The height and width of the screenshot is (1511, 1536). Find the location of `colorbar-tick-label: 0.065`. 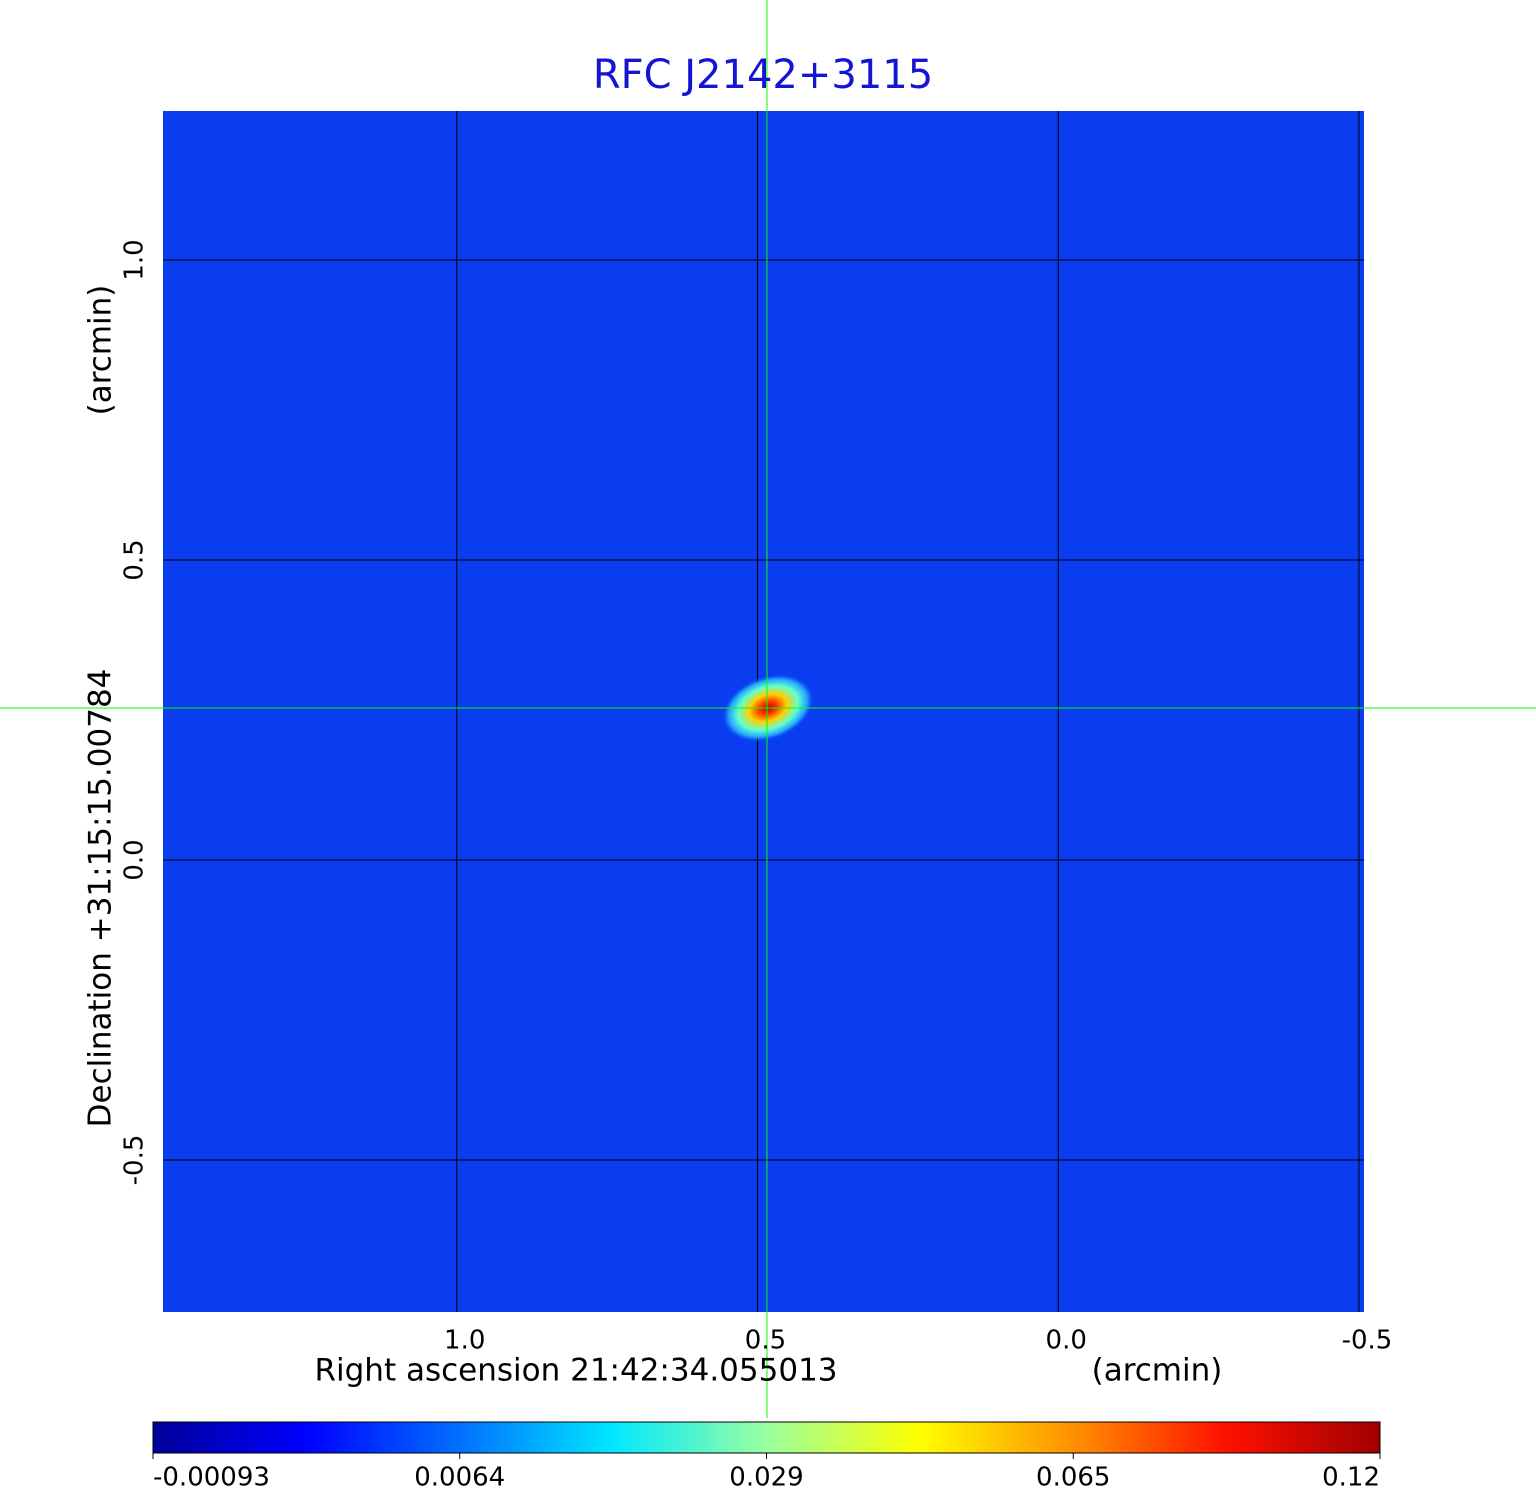

colorbar-tick-label: 0.065 is located at coordinates (1073, 1478).